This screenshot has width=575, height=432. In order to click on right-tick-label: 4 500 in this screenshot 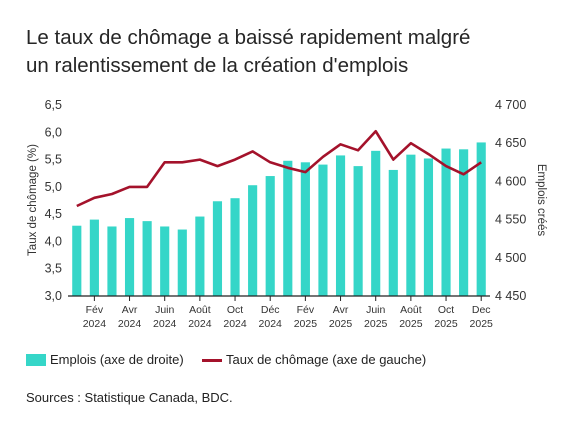, I will do `click(510, 258)`.